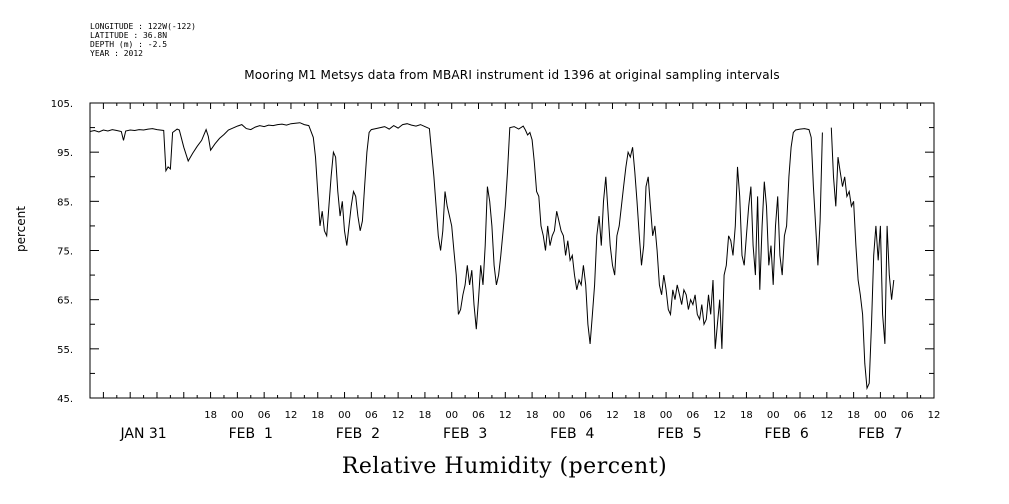  Describe the element at coordinates (65, 350) in the screenshot. I see `y-tick-label: 55.` at that location.